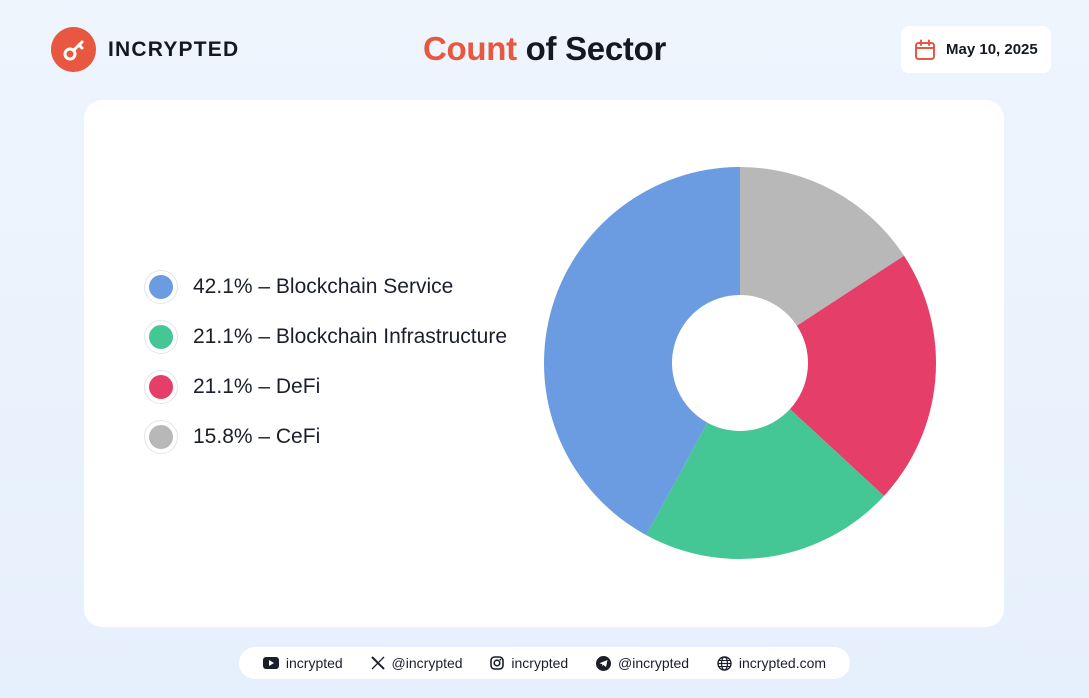  What do you see at coordinates (862, 375) in the screenshot?
I see `donut-slice-defi` at bounding box center [862, 375].